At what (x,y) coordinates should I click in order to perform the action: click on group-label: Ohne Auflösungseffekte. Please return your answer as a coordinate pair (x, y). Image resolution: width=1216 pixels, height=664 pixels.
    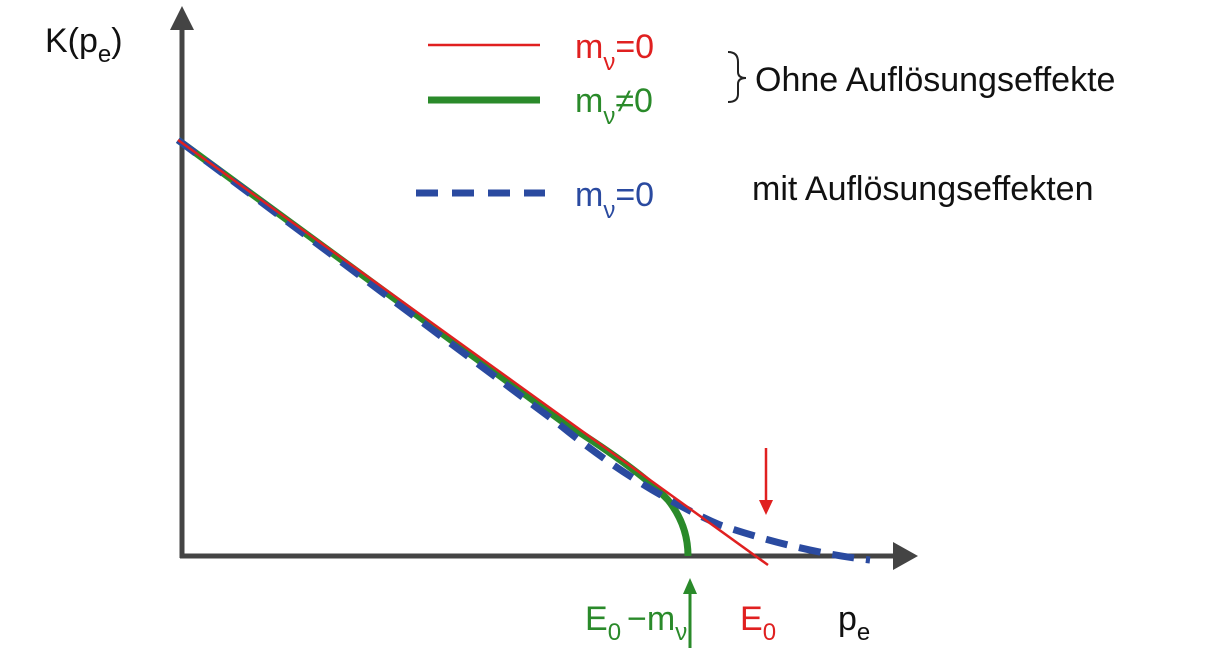
    Looking at the image, I should click on (935, 80).